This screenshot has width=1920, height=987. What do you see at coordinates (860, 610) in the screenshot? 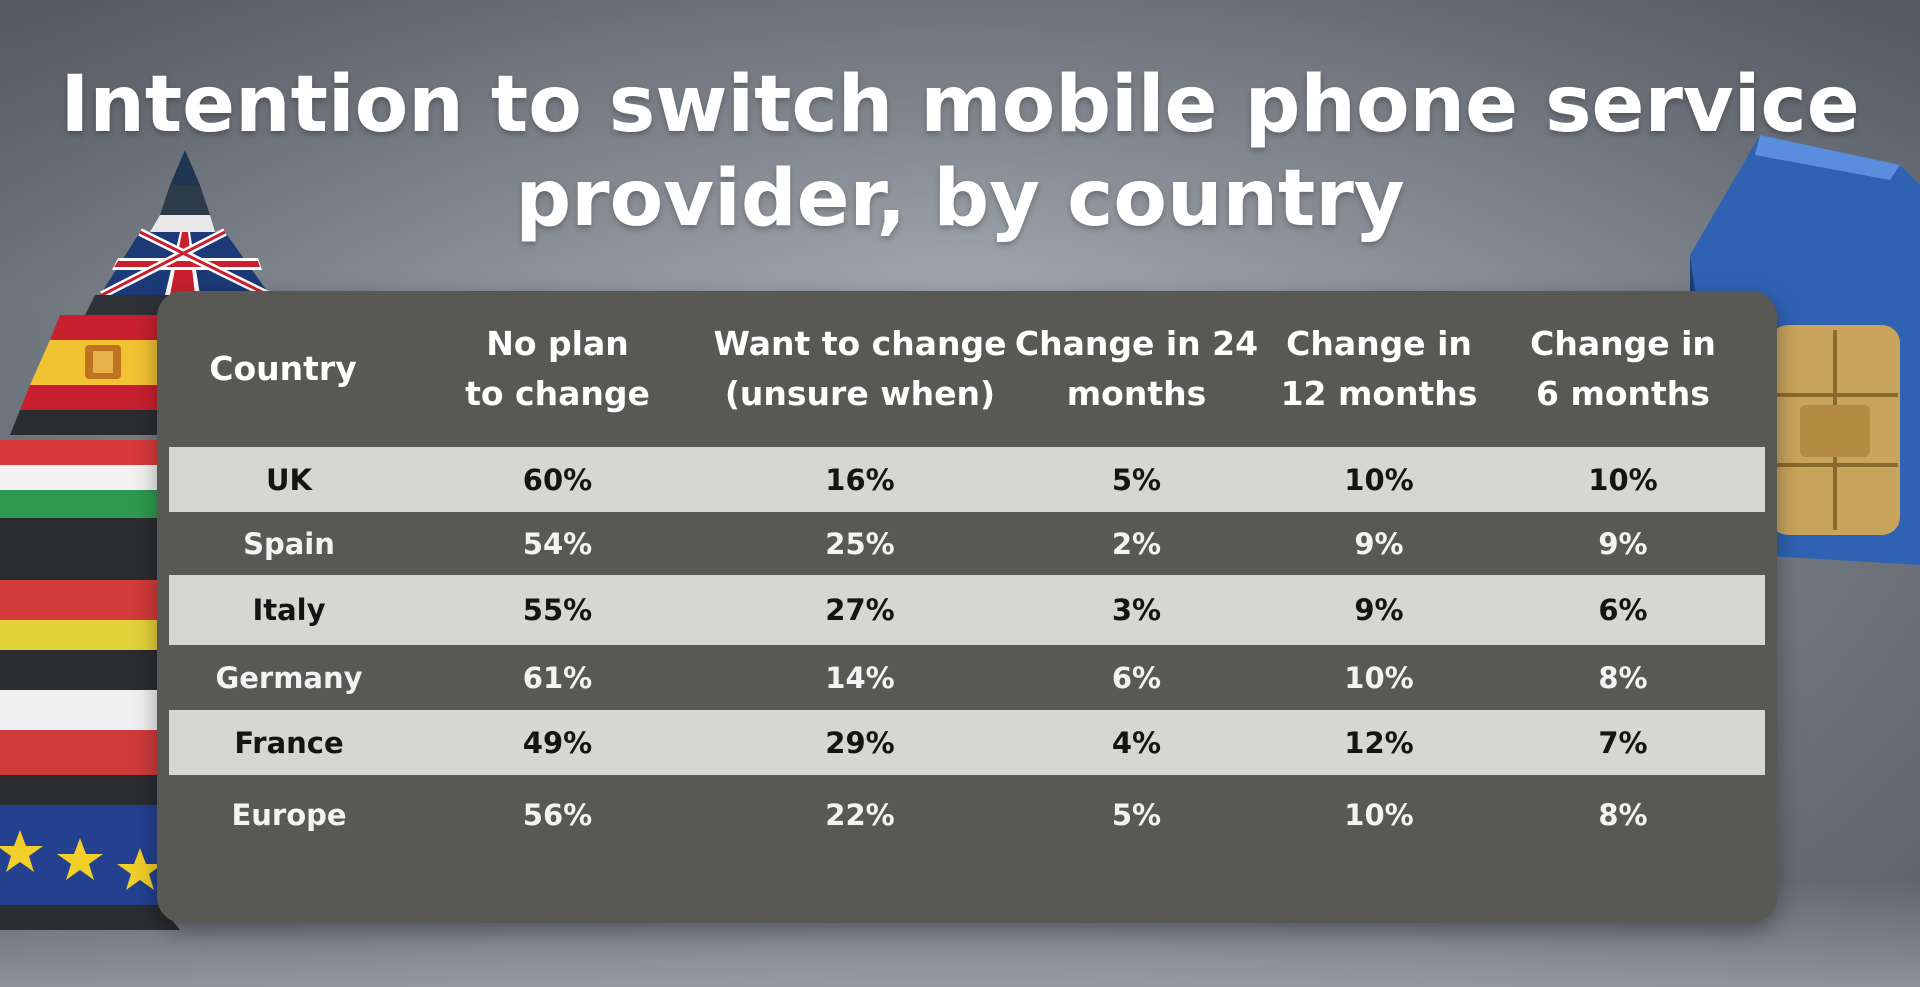
I see `table-cell-want-to-change: 27%` at bounding box center [860, 610].